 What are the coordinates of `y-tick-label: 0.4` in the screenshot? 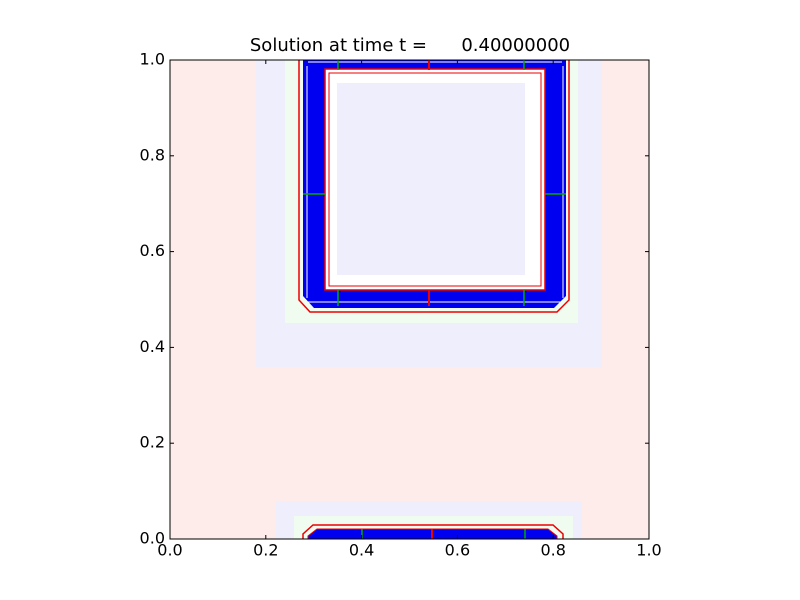 It's located at (152, 346).